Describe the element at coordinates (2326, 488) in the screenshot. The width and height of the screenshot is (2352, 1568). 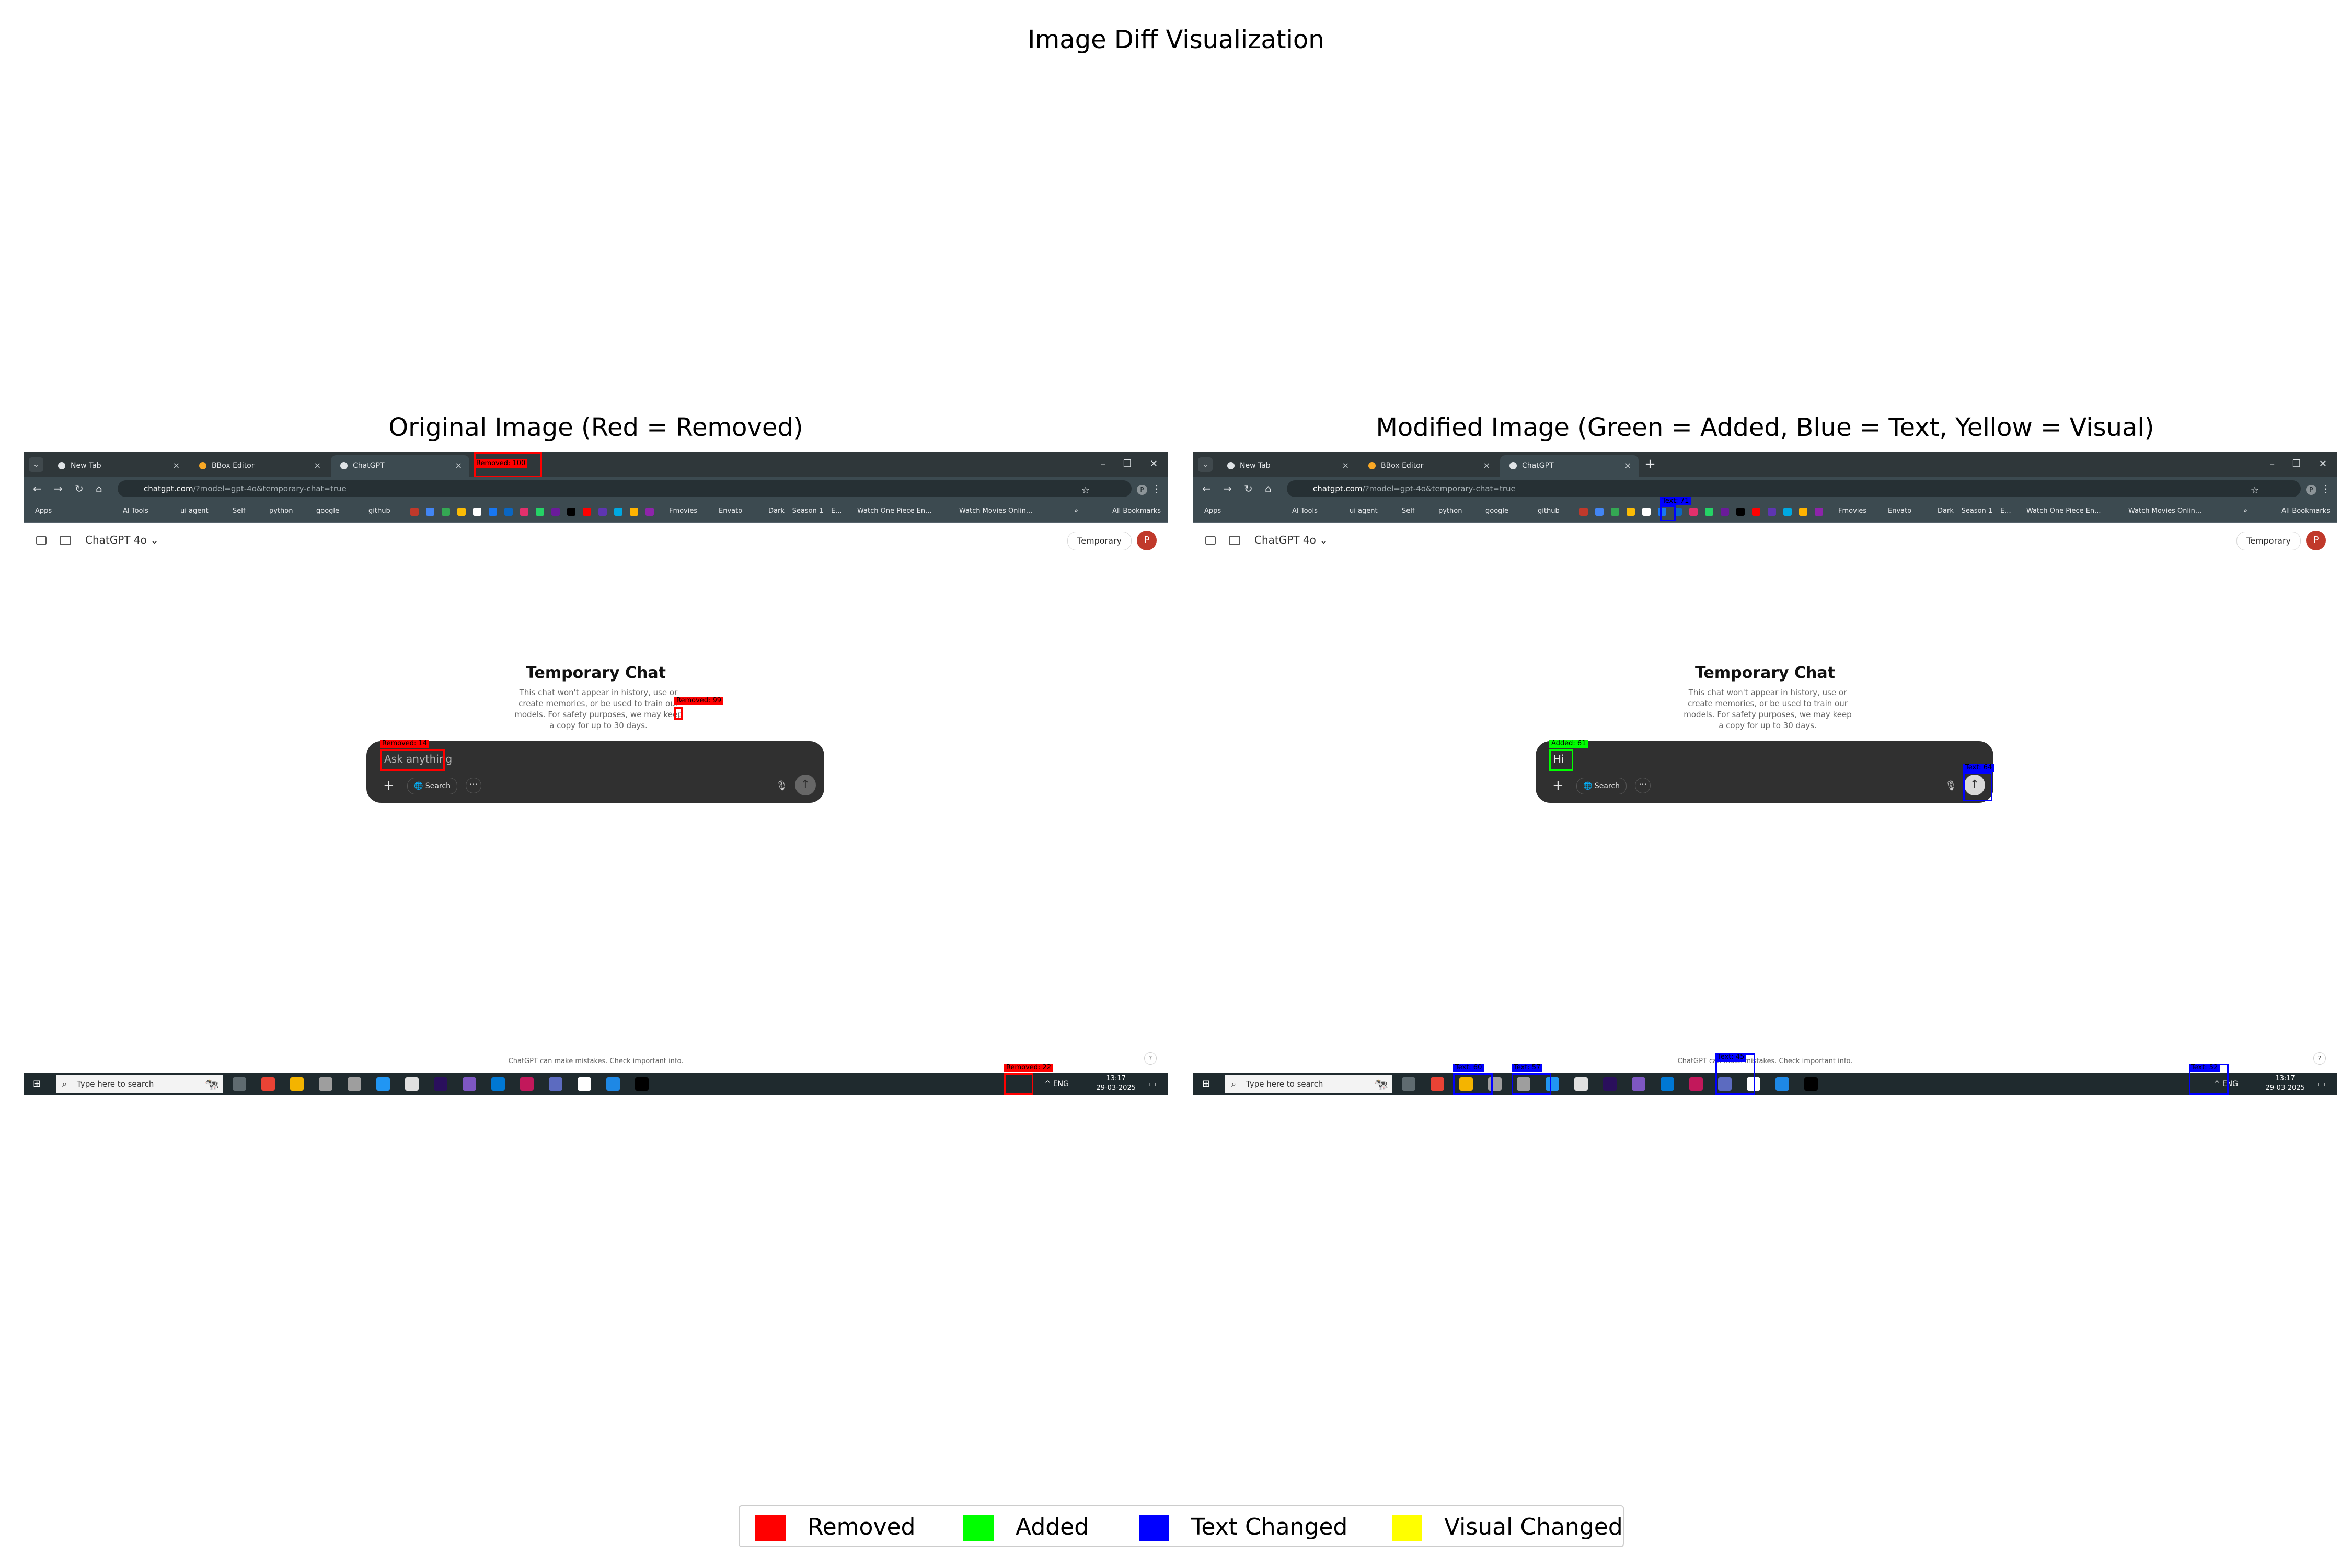
I see `more-icon: ⋮` at that location.